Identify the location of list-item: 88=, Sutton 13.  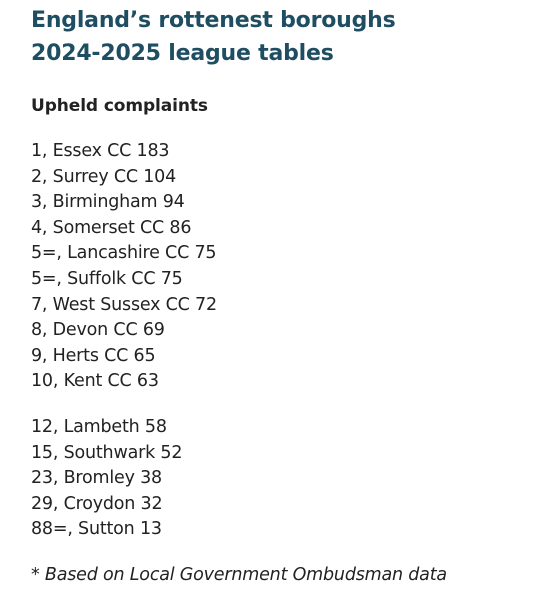
(96, 529).